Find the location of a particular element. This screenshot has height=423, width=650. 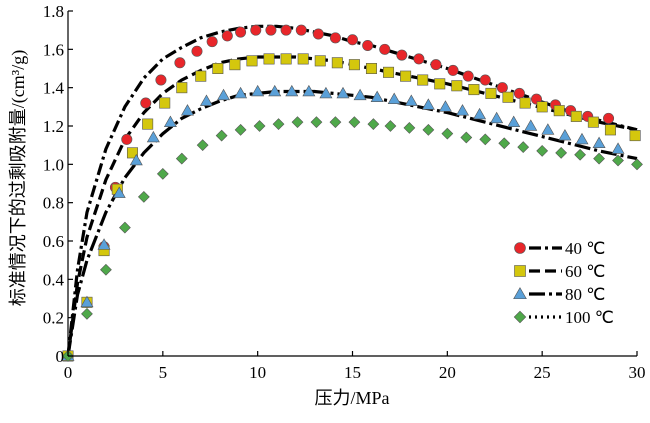

x-tick-label: 30 is located at coordinates (637, 372).